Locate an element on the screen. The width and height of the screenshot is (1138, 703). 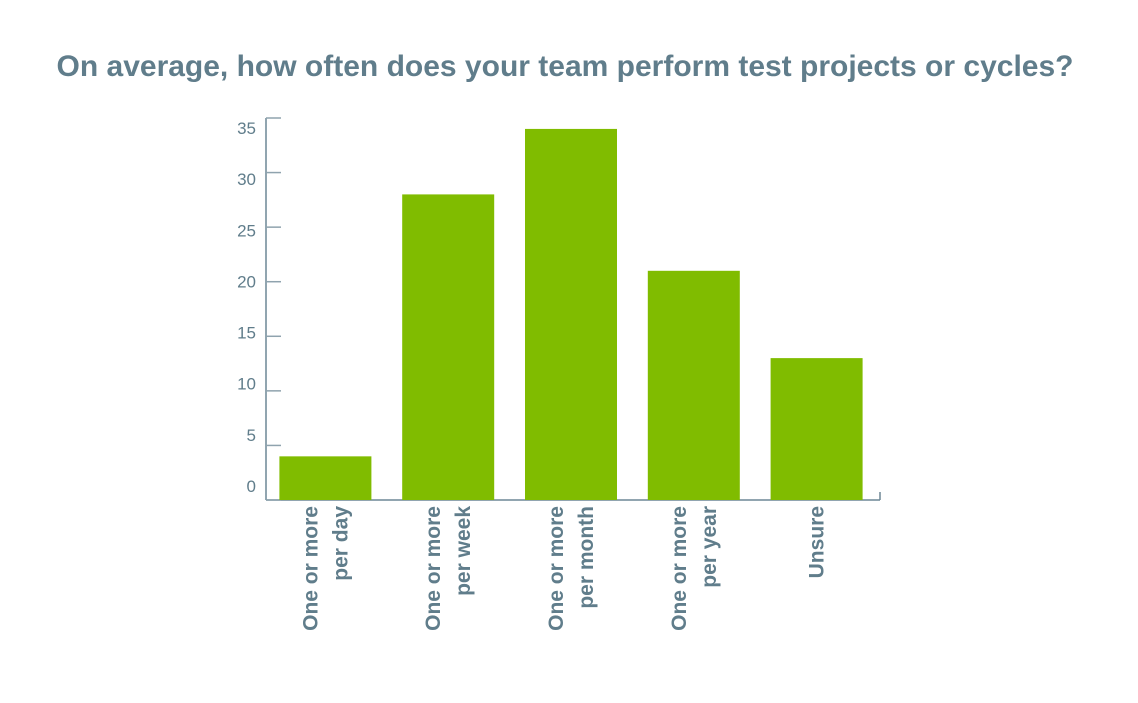
x-tick-label: per week is located at coordinates (463, 551).